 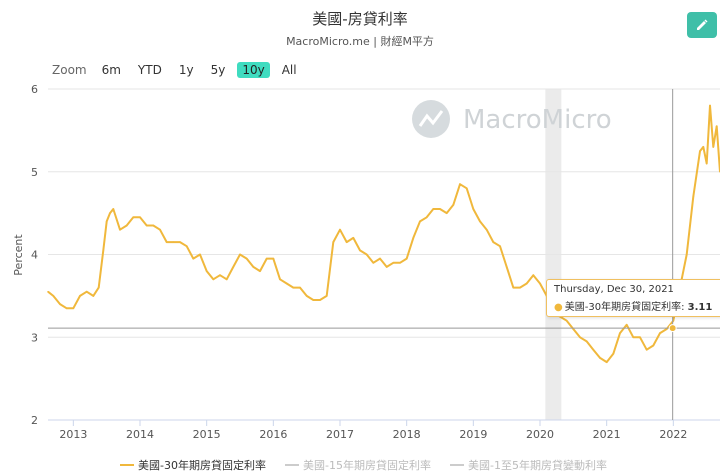 I want to click on x-tick-label: 2022, so click(x=673, y=434).